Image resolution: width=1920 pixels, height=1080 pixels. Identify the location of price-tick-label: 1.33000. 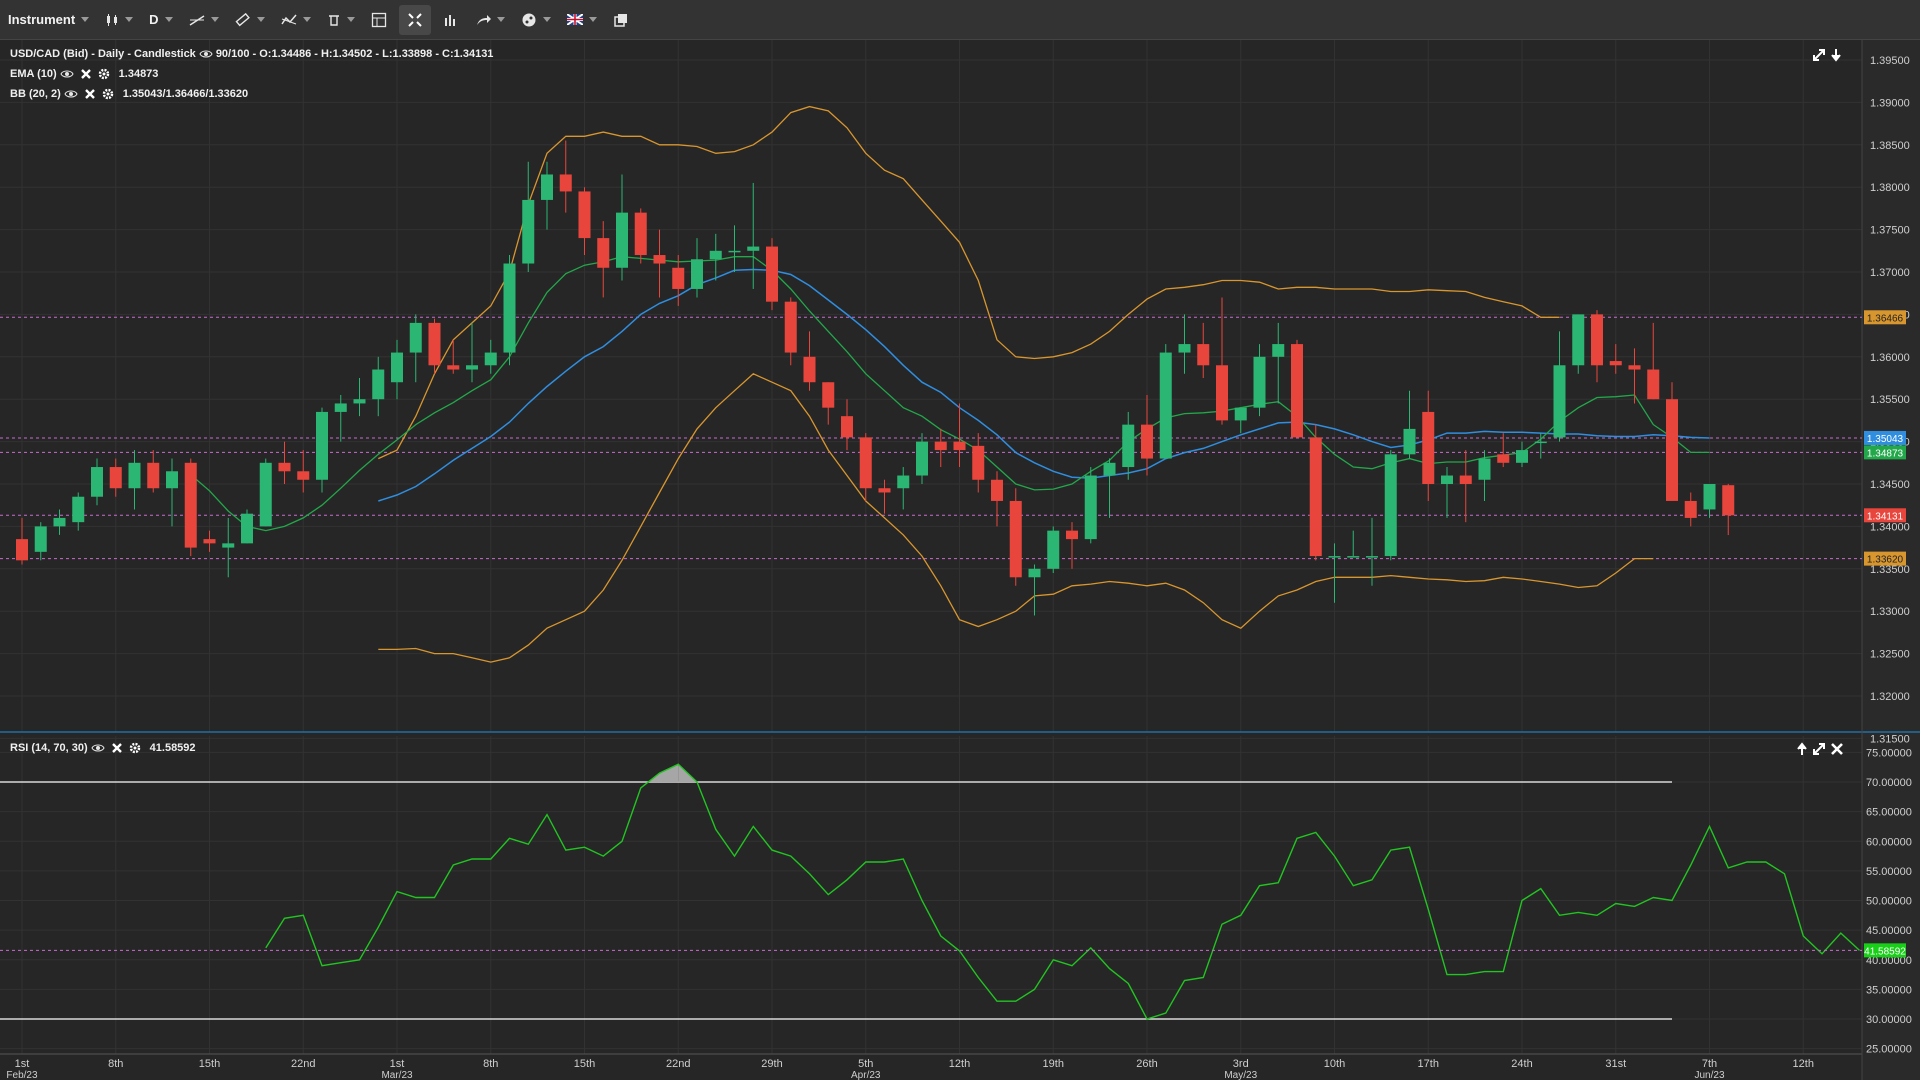
(1890, 612).